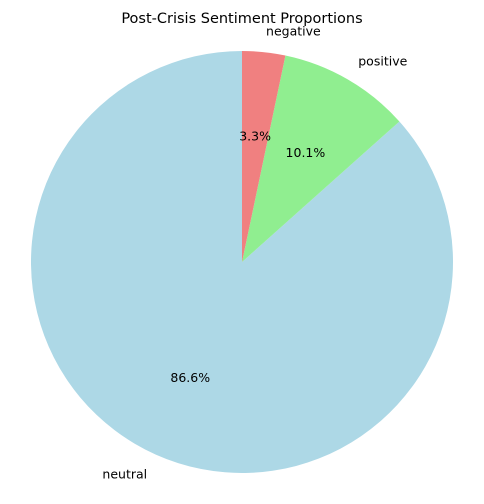 The height and width of the screenshot is (504, 484). I want to click on slice-label-neutral: neutral, so click(124, 473).